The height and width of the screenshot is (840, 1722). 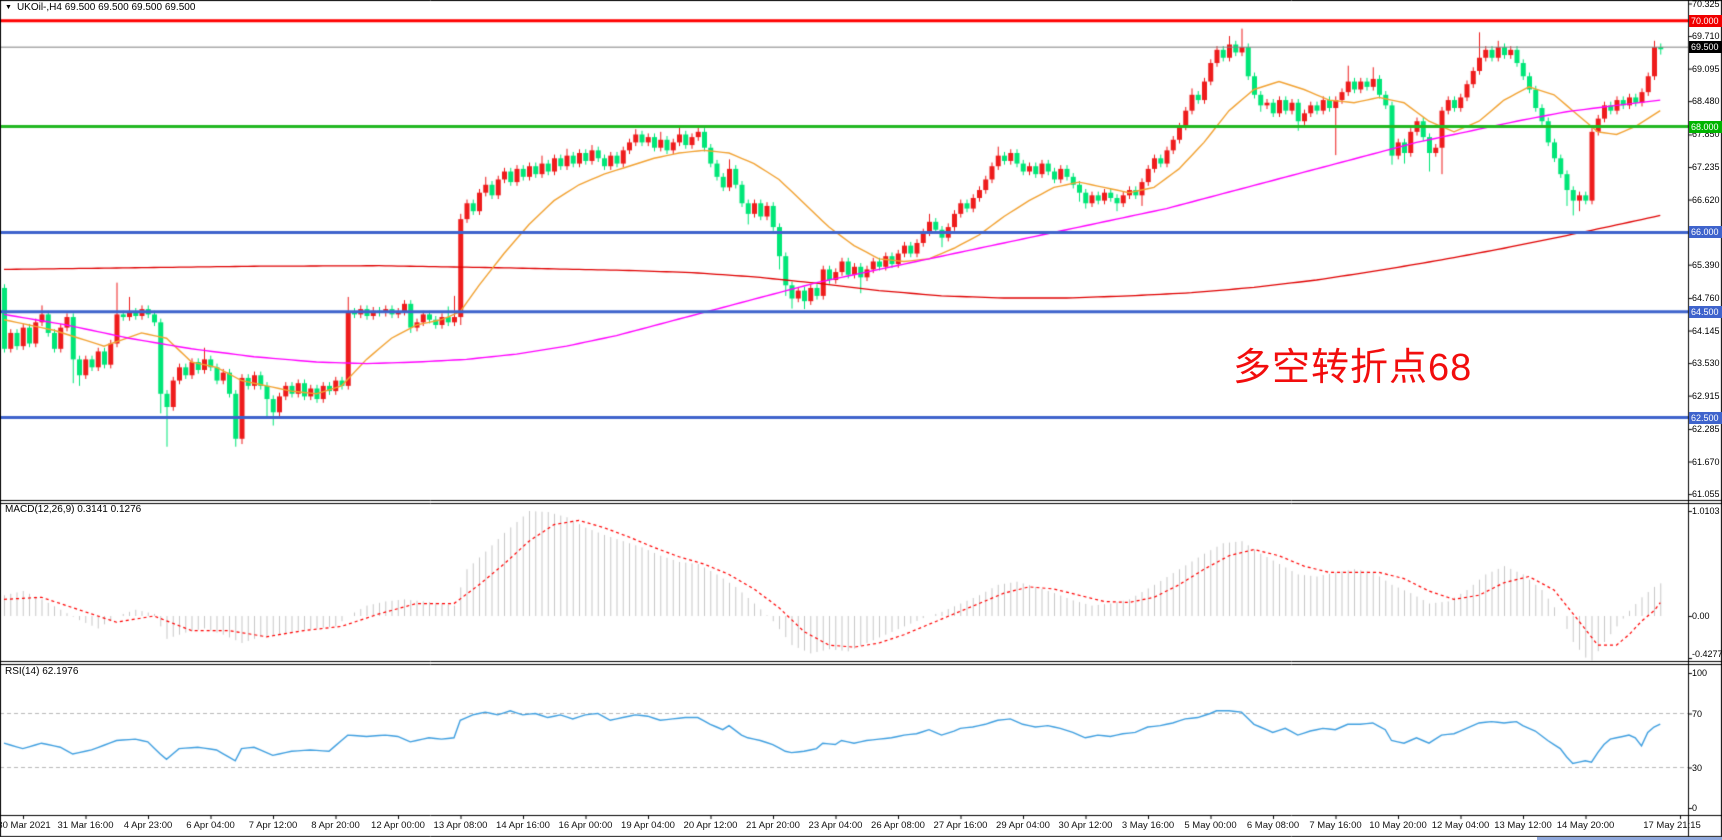 I want to click on scrollbar-fragment, so click(x=1629, y=838).